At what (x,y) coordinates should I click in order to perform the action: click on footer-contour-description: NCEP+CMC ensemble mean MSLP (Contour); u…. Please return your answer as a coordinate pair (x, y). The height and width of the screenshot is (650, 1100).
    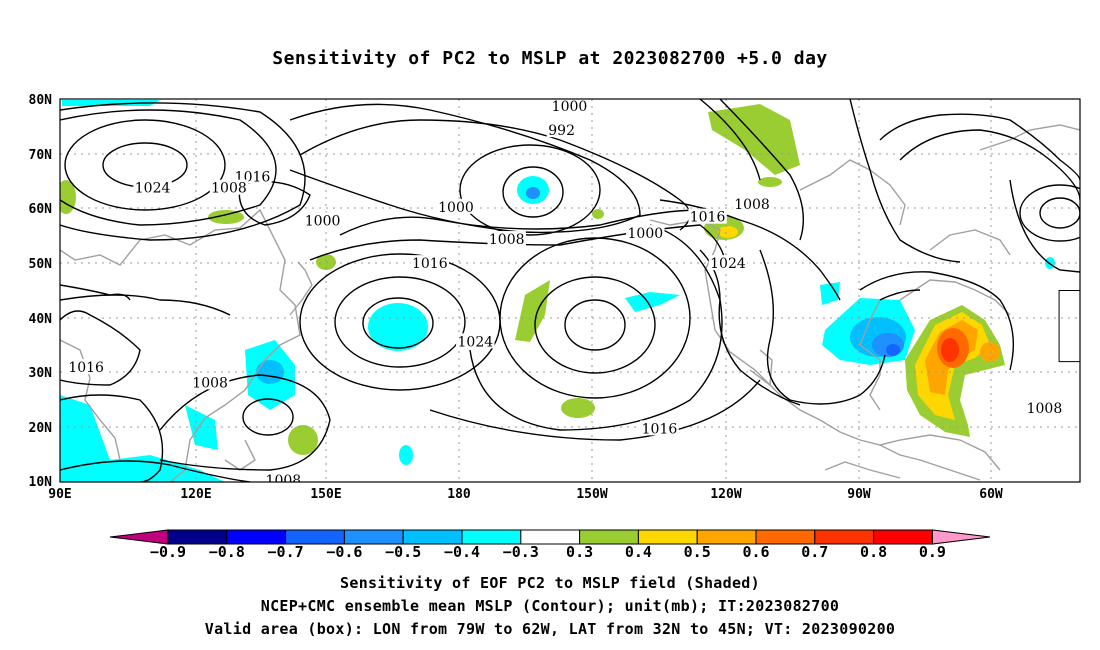
    Looking at the image, I should click on (550, 606).